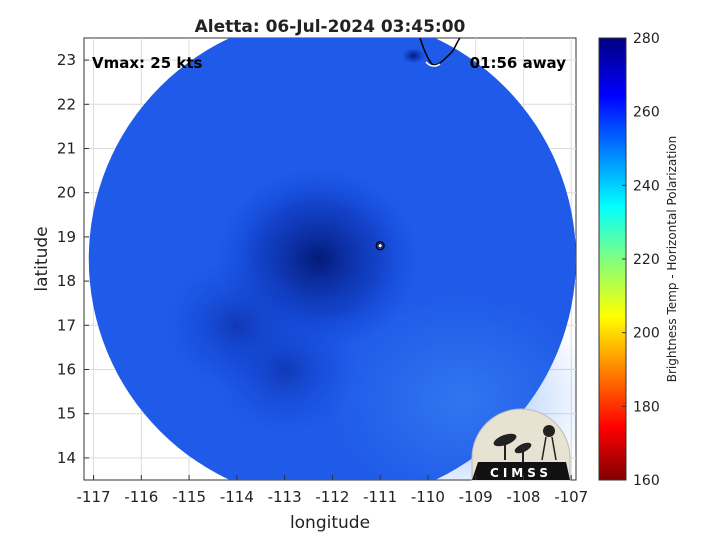  What do you see at coordinates (141, 497) in the screenshot?
I see `x-tick-label: -116` at bounding box center [141, 497].